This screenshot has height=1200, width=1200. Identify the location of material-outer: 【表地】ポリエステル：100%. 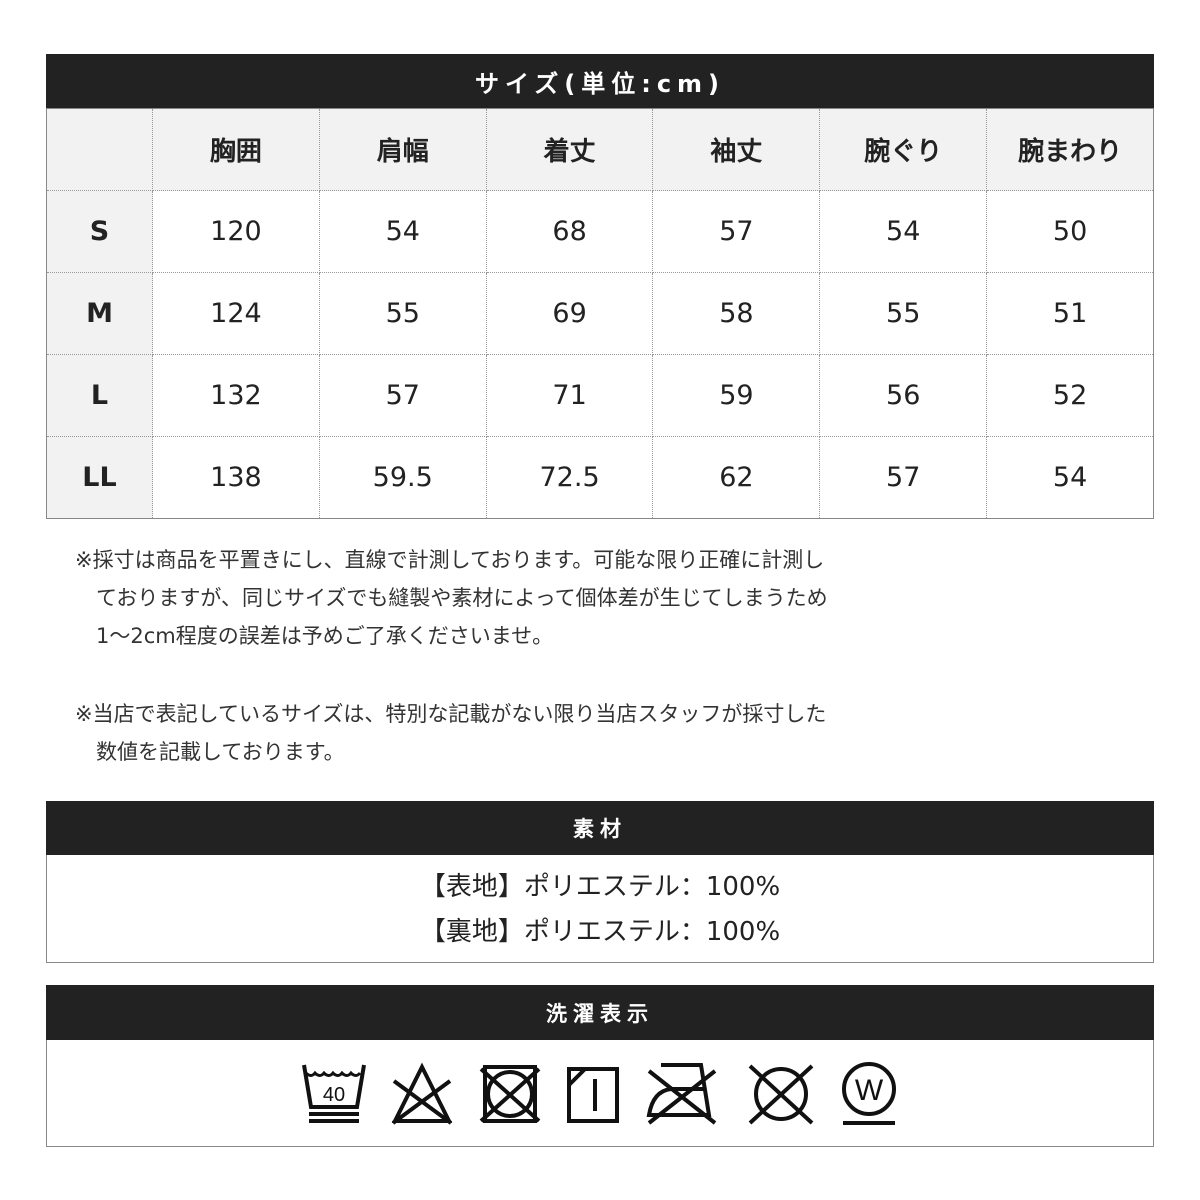
(600, 887).